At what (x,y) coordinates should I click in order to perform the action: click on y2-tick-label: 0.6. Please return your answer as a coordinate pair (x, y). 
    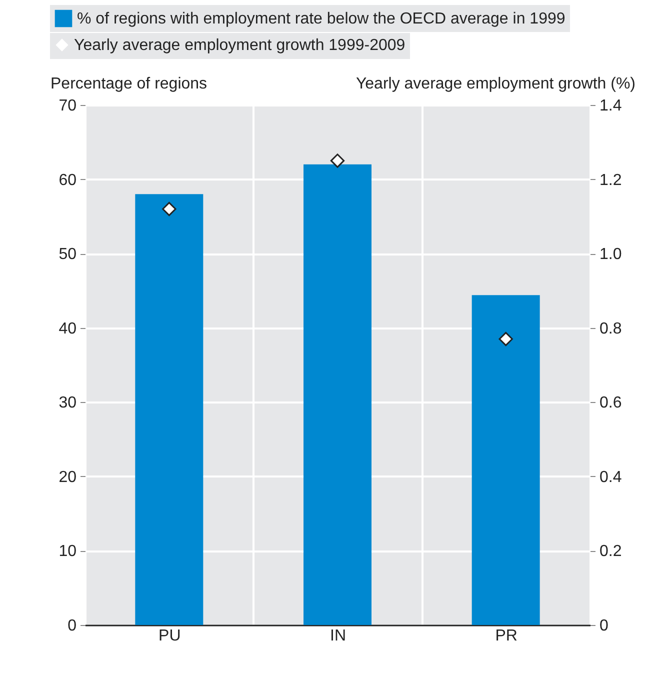
    Looking at the image, I should click on (611, 403).